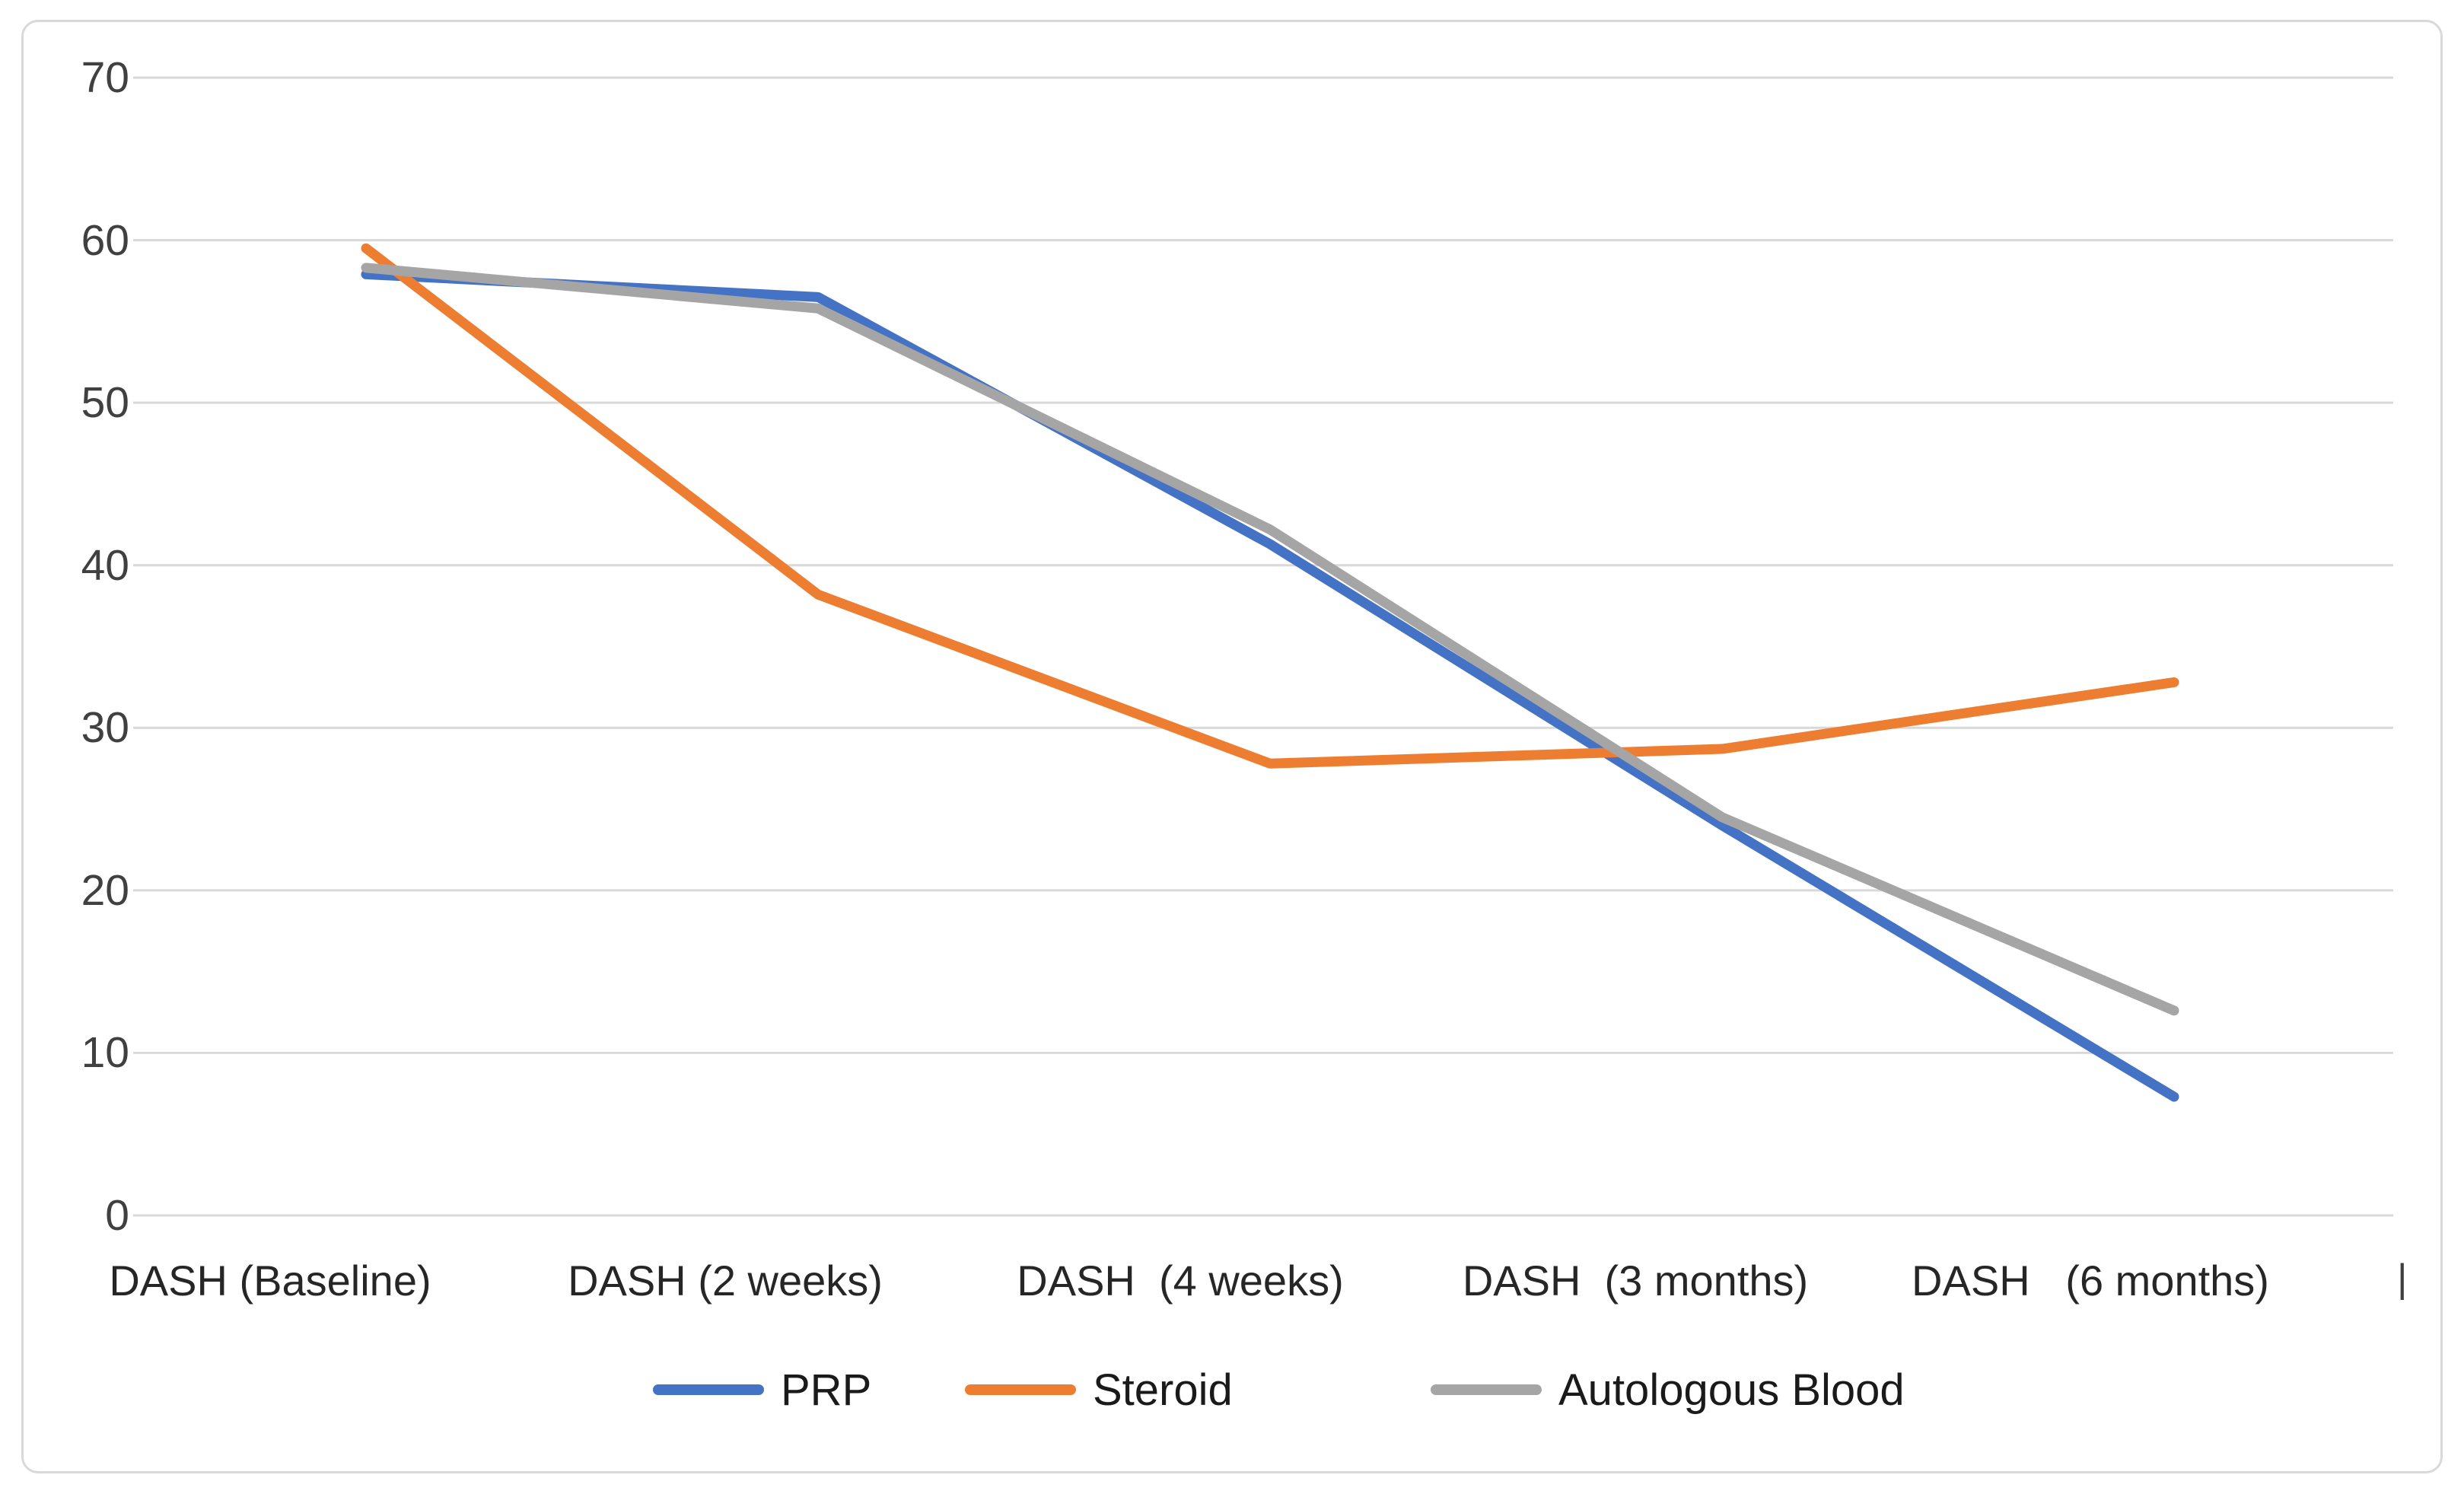  What do you see at coordinates (708, 1389) in the screenshot?
I see `legend-line-swatch-prp-icon` at bounding box center [708, 1389].